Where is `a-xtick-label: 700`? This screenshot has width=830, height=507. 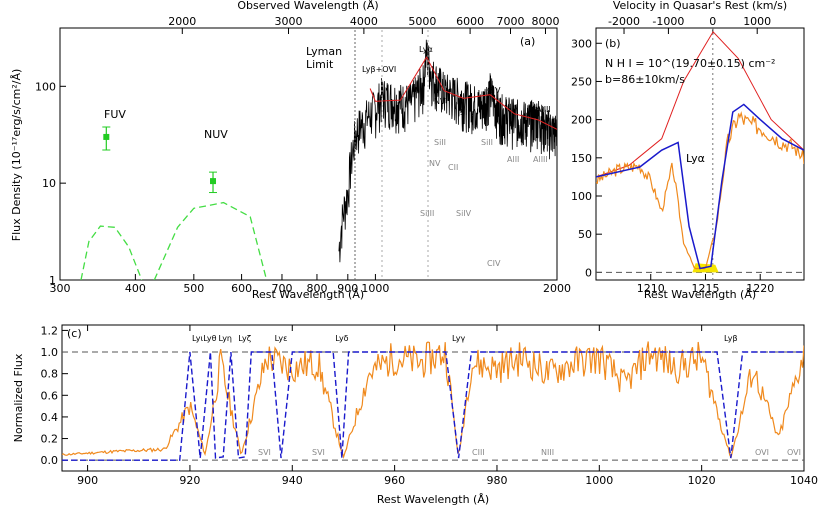
a-xtick-label: 700 is located at coordinates (281, 288).